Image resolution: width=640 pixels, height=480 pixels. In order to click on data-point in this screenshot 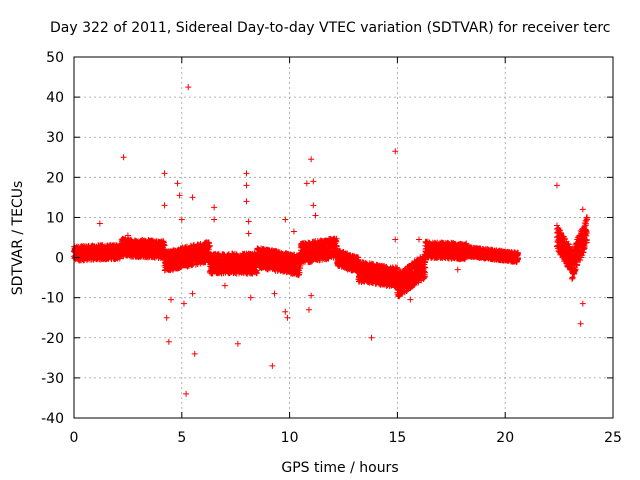, I will do `click(164, 245)`.